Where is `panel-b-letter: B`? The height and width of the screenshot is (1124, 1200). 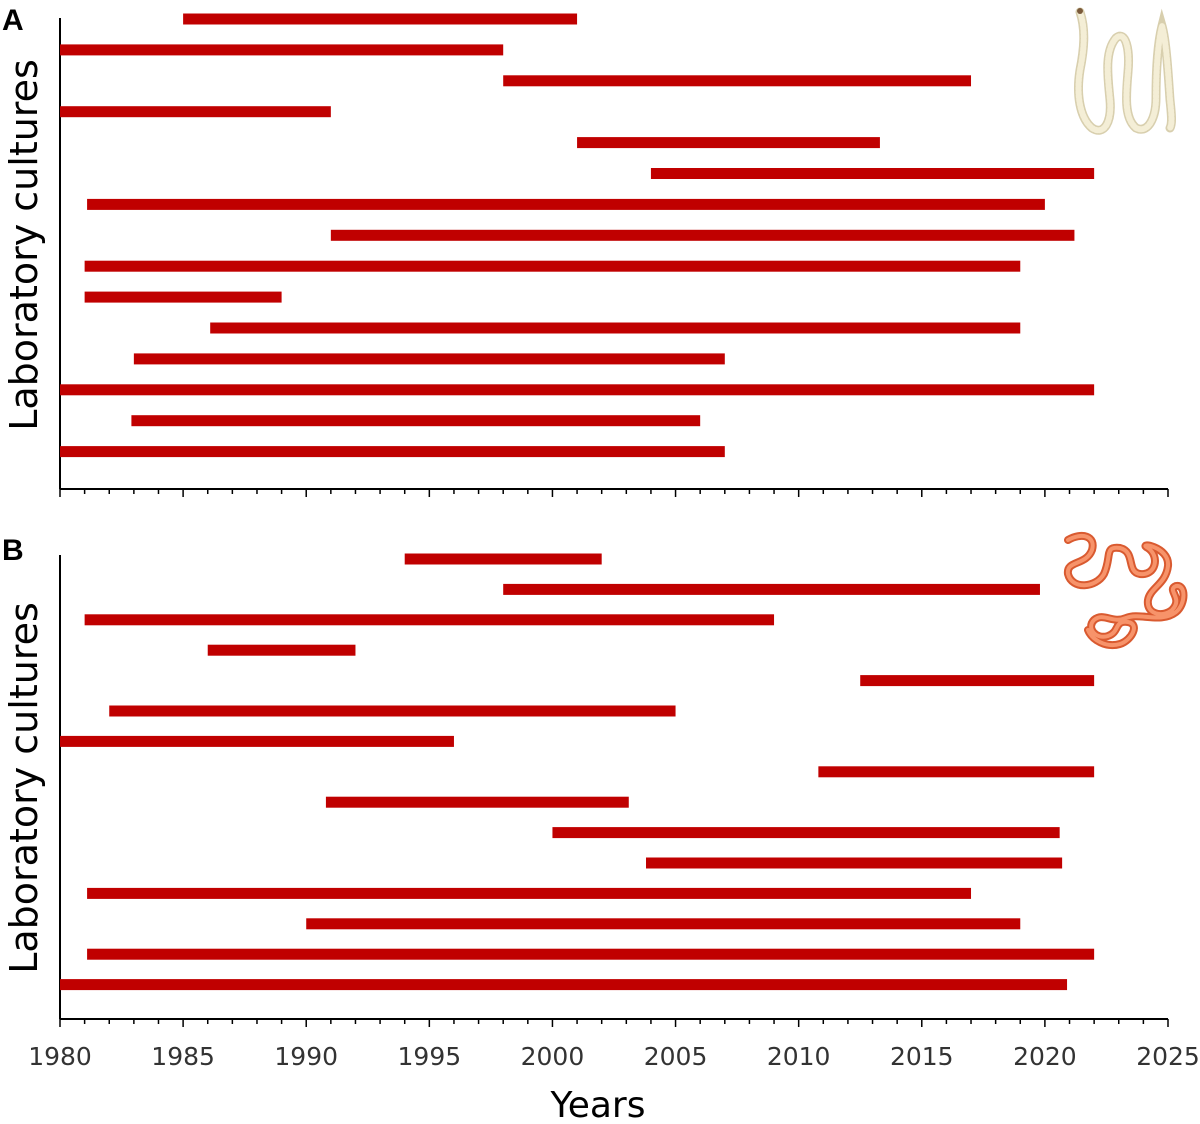
panel-b-letter: B is located at coordinates (13, 550).